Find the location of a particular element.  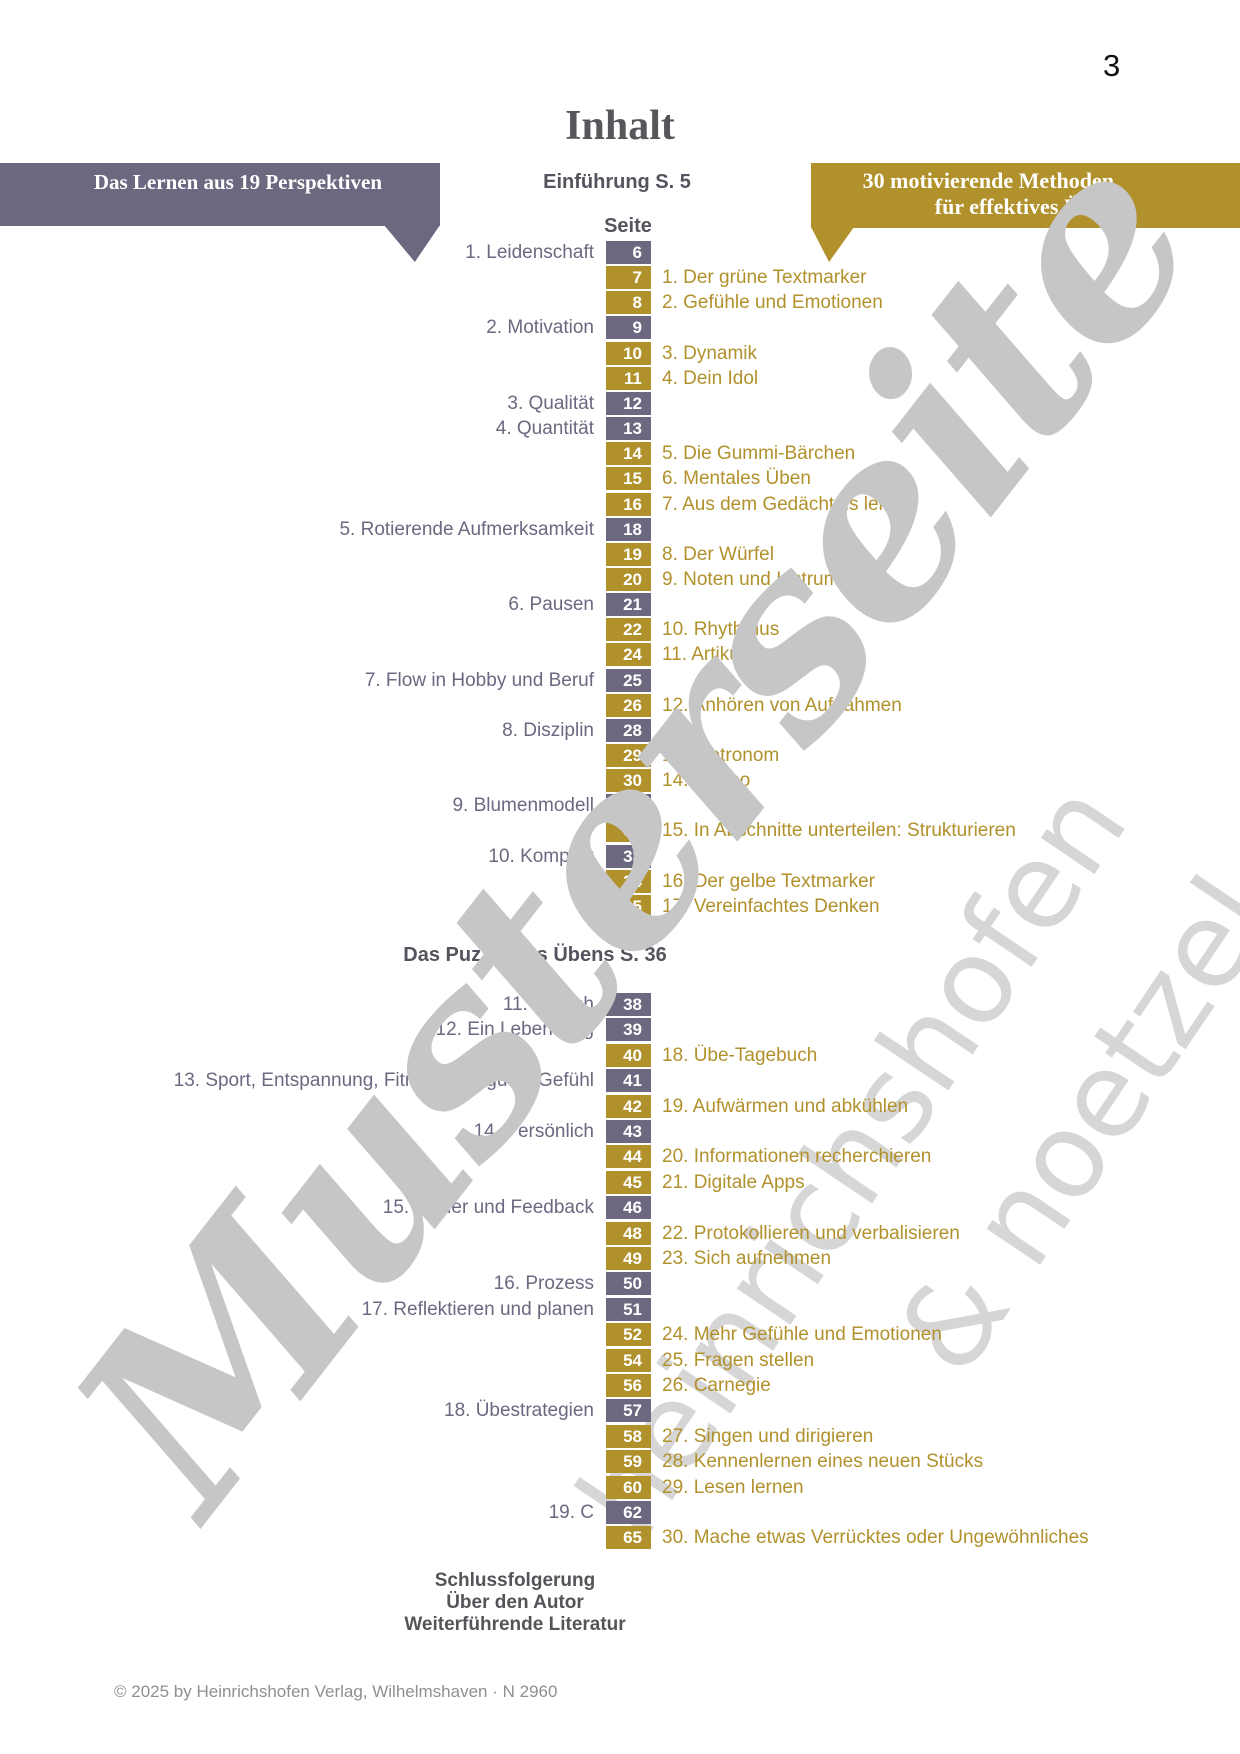

banner-left-label: Das Lernen aus 19 Perspektiven is located at coordinates (237, 182).